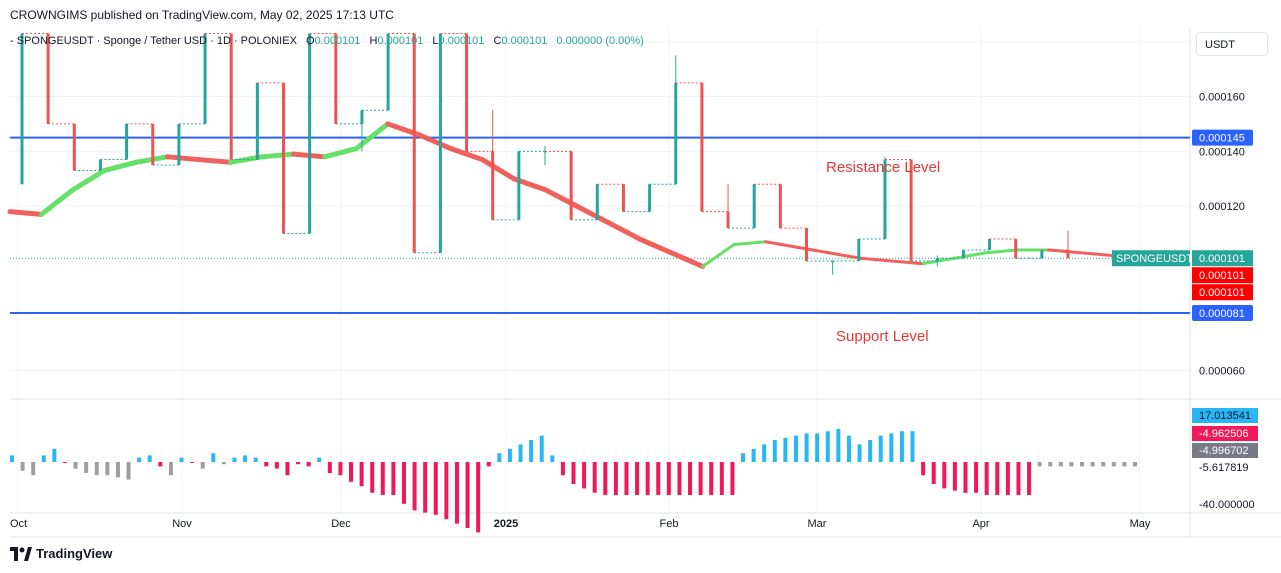 Image resolution: width=1281 pixels, height=573 pixels. I want to click on level-tag-label: 0.000081, so click(1222, 314).